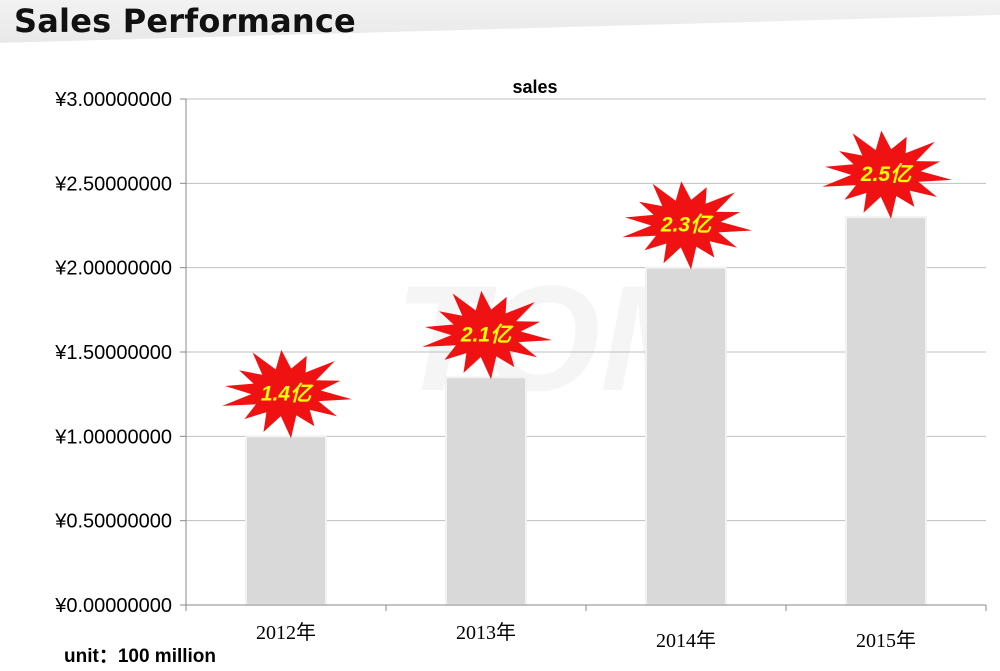  What do you see at coordinates (140, 656) in the screenshot?
I see `unit-note: unit：100 million` at bounding box center [140, 656].